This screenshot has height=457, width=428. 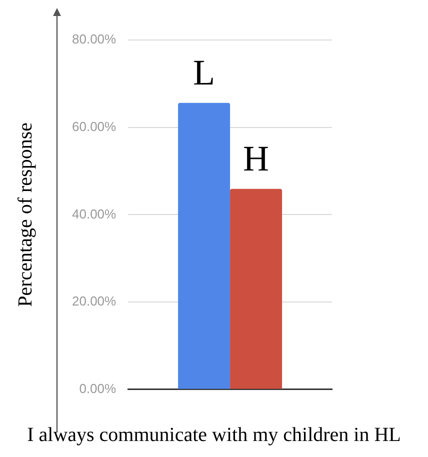 What do you see at coordinates (94, 214) in the screenshot?
I see `y-tick-label: 40.00%` at bounding box center [94, 214].